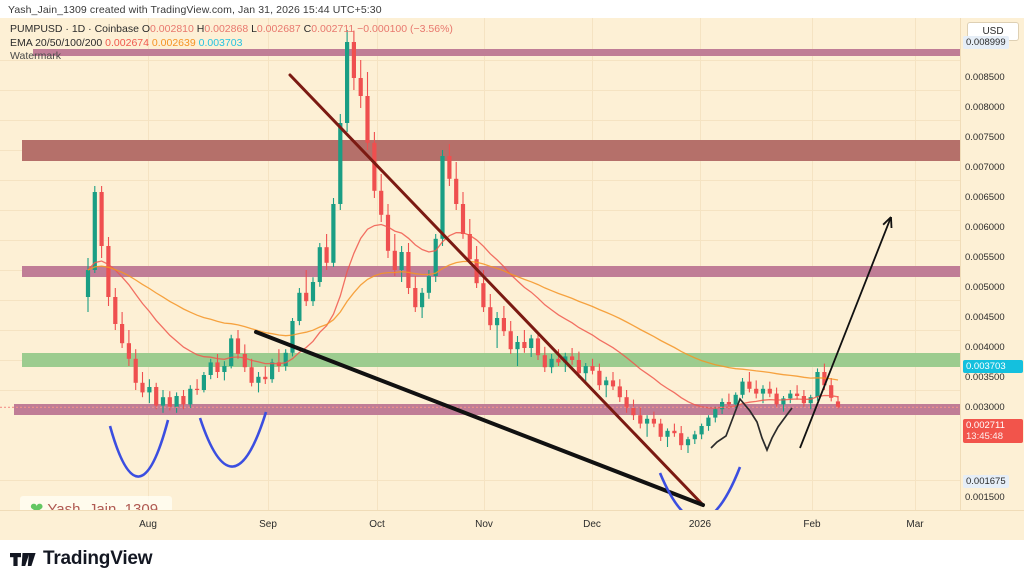 Image resolution: width=1024 pixels, height=578 pixels. What do you see at coordinates (74, 29) in the screenshot?
I see `legend-symbol: PUMPUSD · 1D · Coinbase` at bounding box center [74, 29].